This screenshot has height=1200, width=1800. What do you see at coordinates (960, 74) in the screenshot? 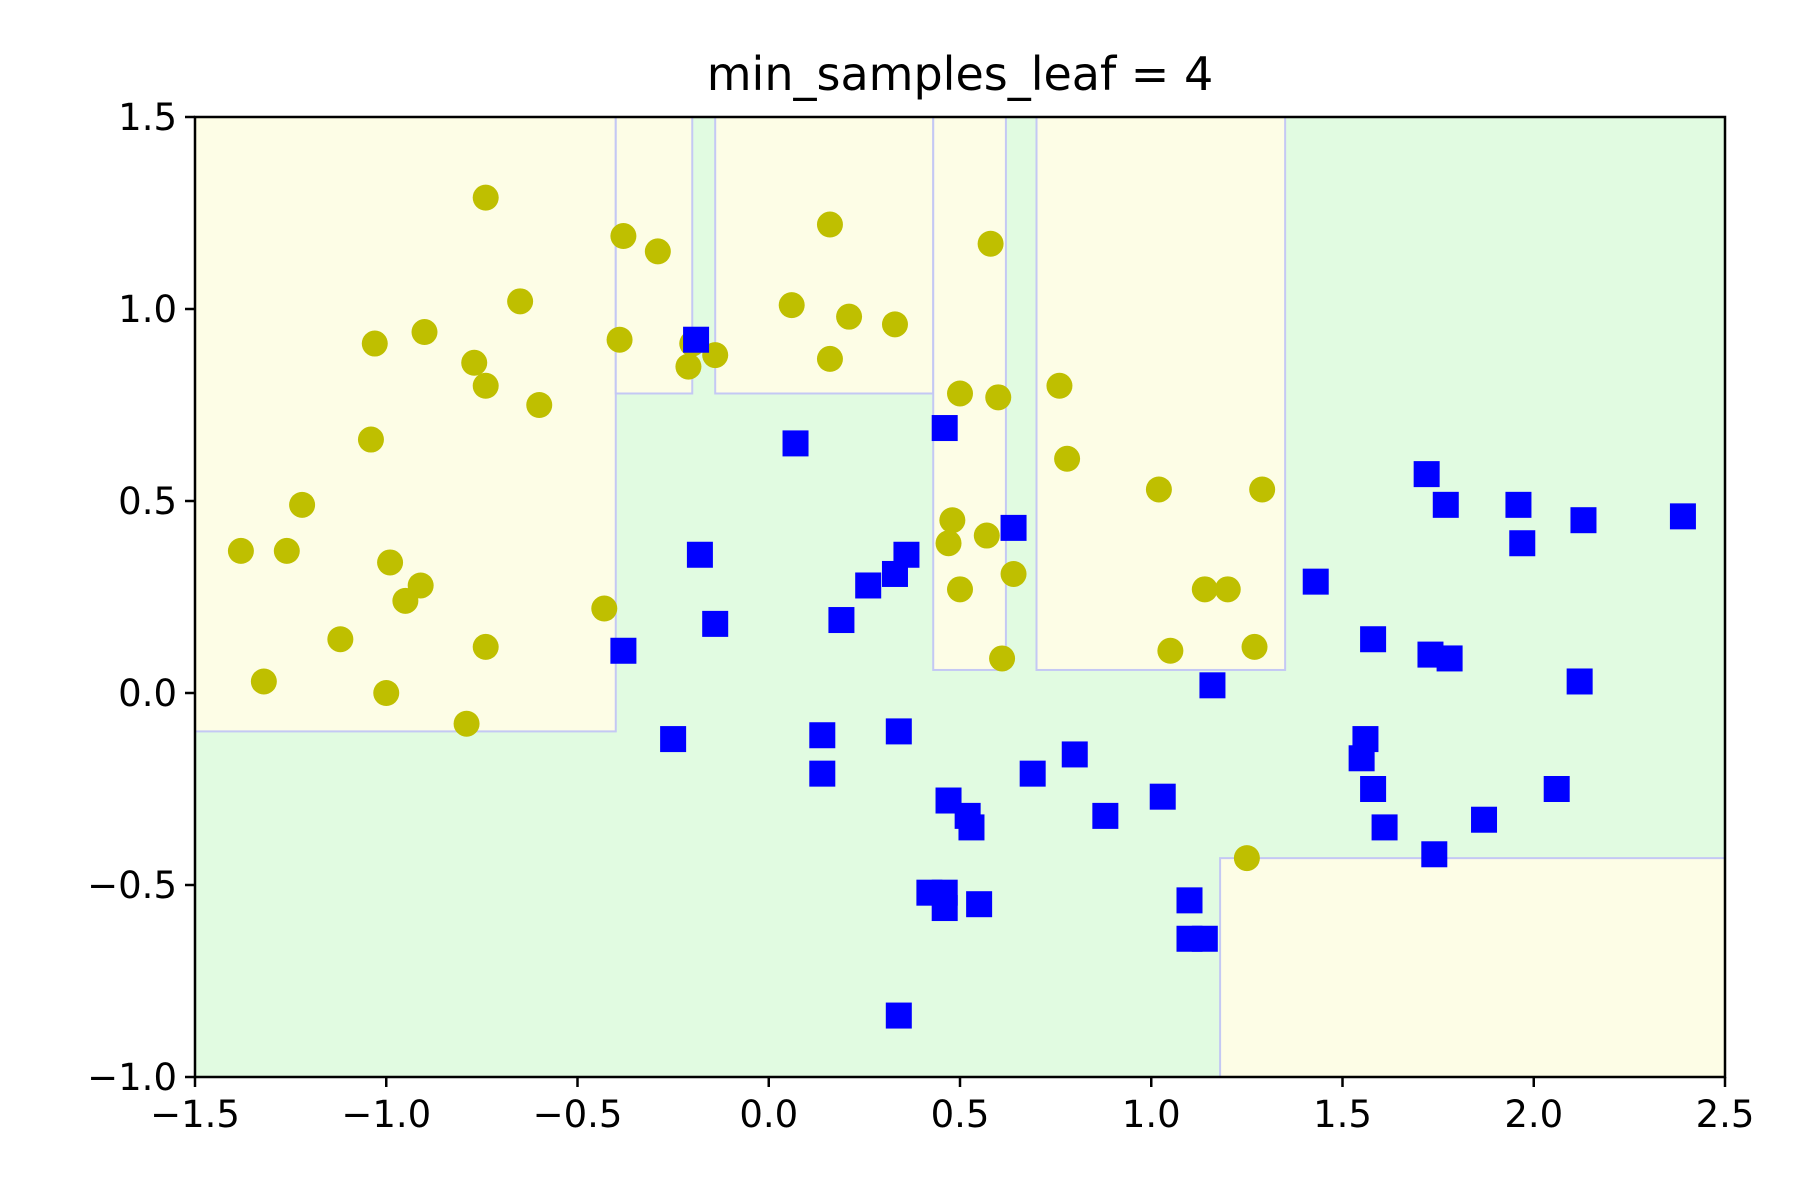
I see `chart-title: min_samples_leaf = 4` at bounding box center [960, 74].